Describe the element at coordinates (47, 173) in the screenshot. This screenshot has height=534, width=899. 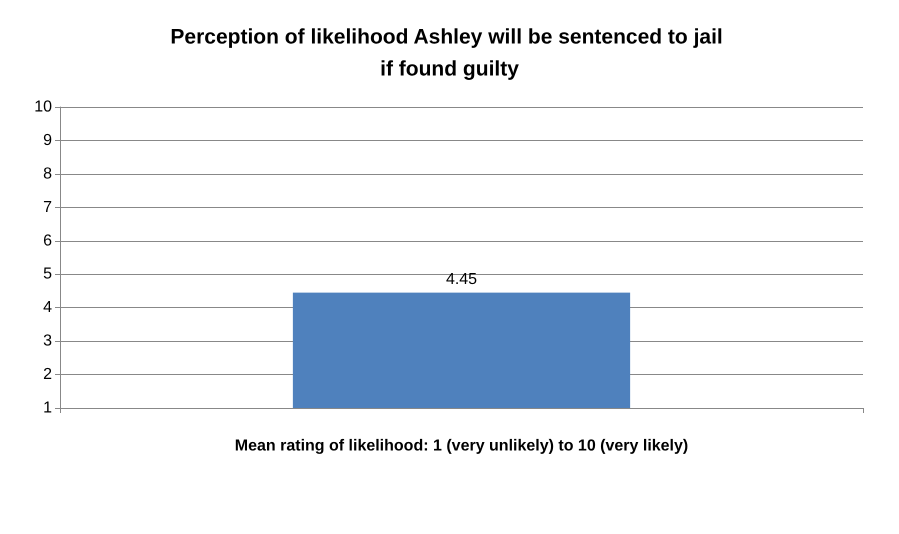
I see `y-tick-label: 8` at that location.